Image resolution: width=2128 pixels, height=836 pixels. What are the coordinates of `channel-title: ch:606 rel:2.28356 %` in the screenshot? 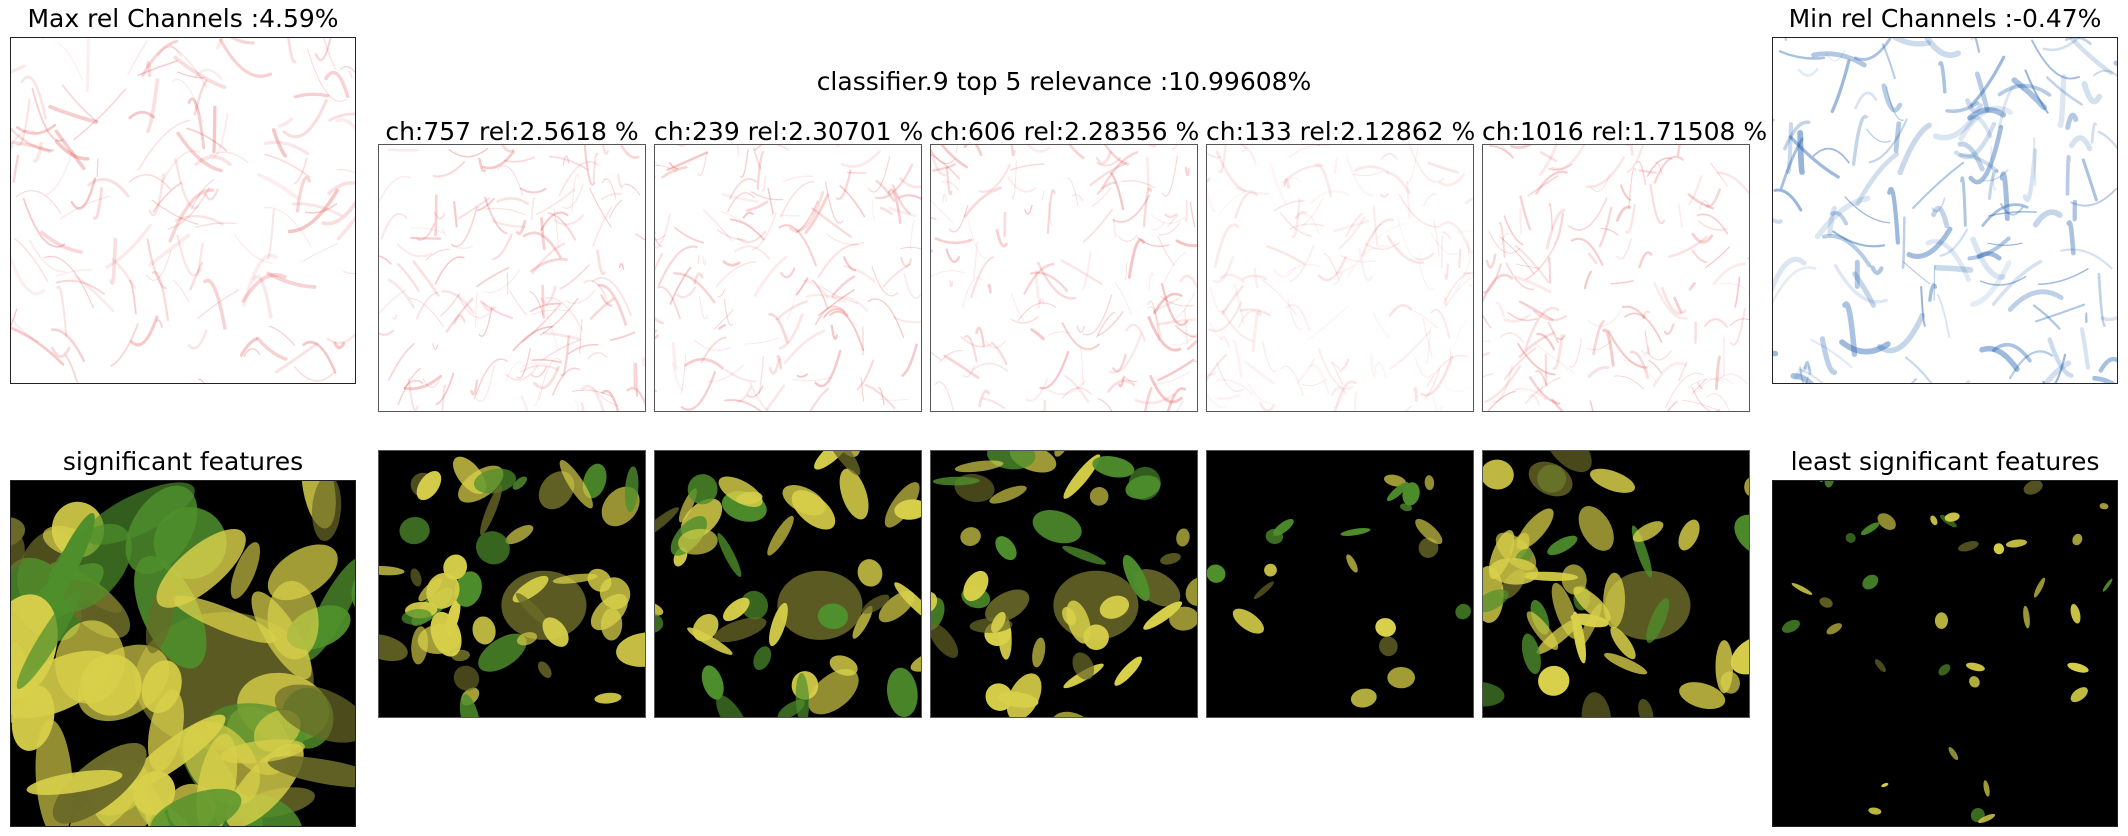 It's located at (1065, 131).